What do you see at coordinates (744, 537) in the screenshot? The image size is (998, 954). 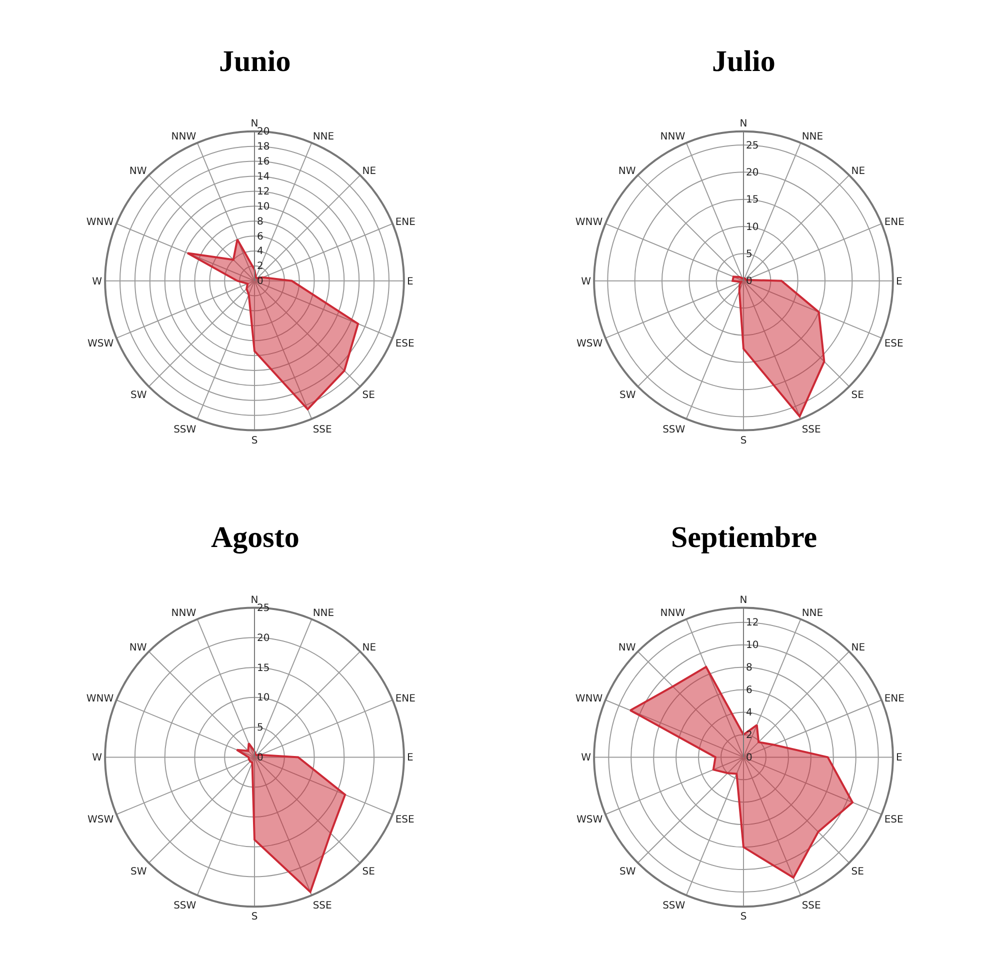 I see `chart-title: Septiembre` at bounding box center [744, 537].